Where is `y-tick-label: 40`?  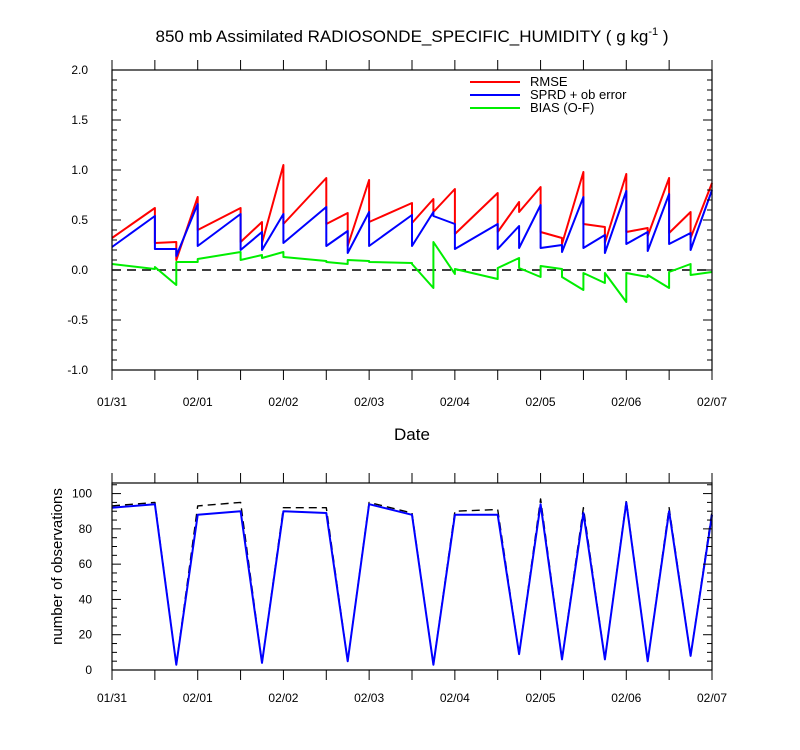
y-tick-label: 40 is located at coordinates (86, 599).